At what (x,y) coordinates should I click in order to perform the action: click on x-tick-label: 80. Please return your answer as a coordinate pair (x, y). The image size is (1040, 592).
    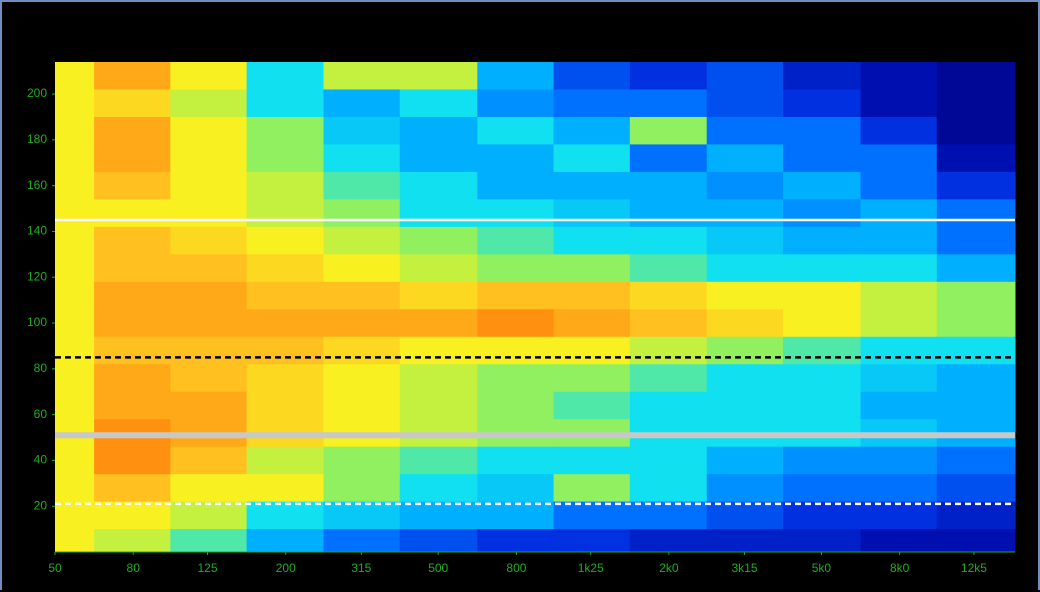
    Looking at the image, I should click on (134, 568).